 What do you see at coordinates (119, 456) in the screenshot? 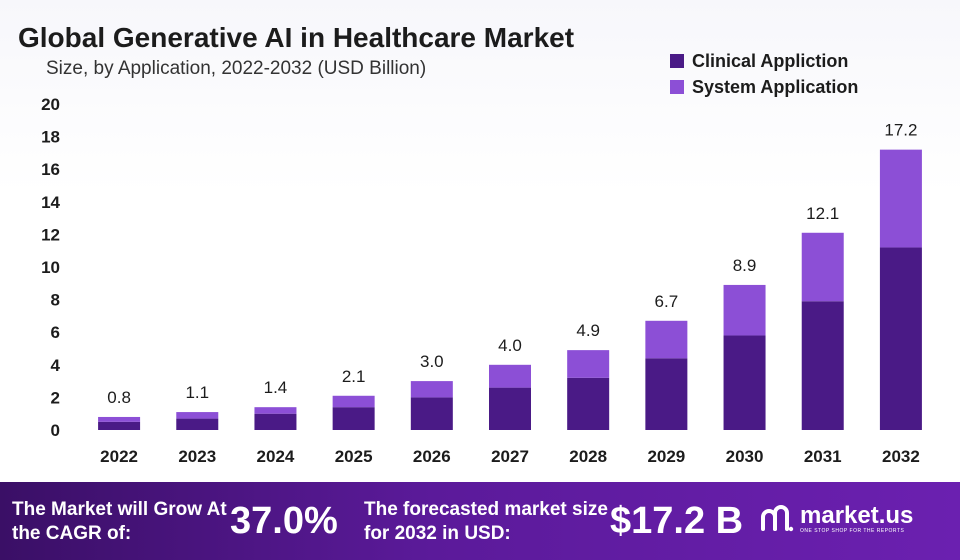
I see `x-tick-label: 2022` at bounding box center [119, 456].